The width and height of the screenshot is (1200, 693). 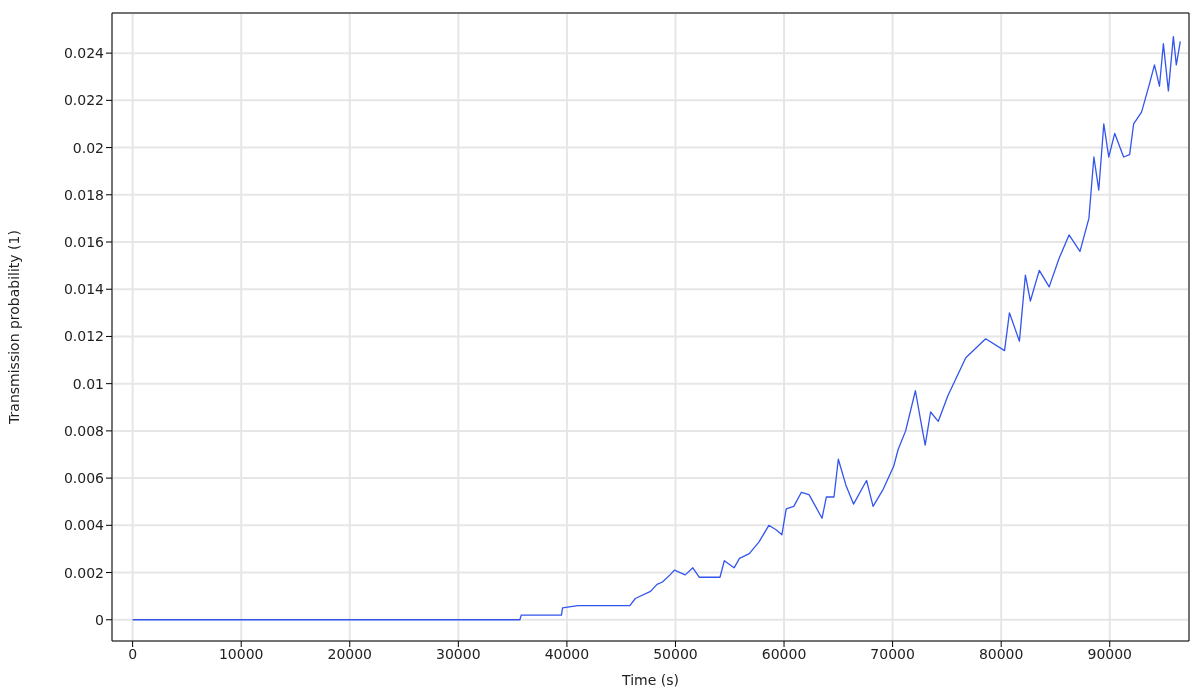 I want to click on x-tick-label: 10000, so click(x=241, y=653).